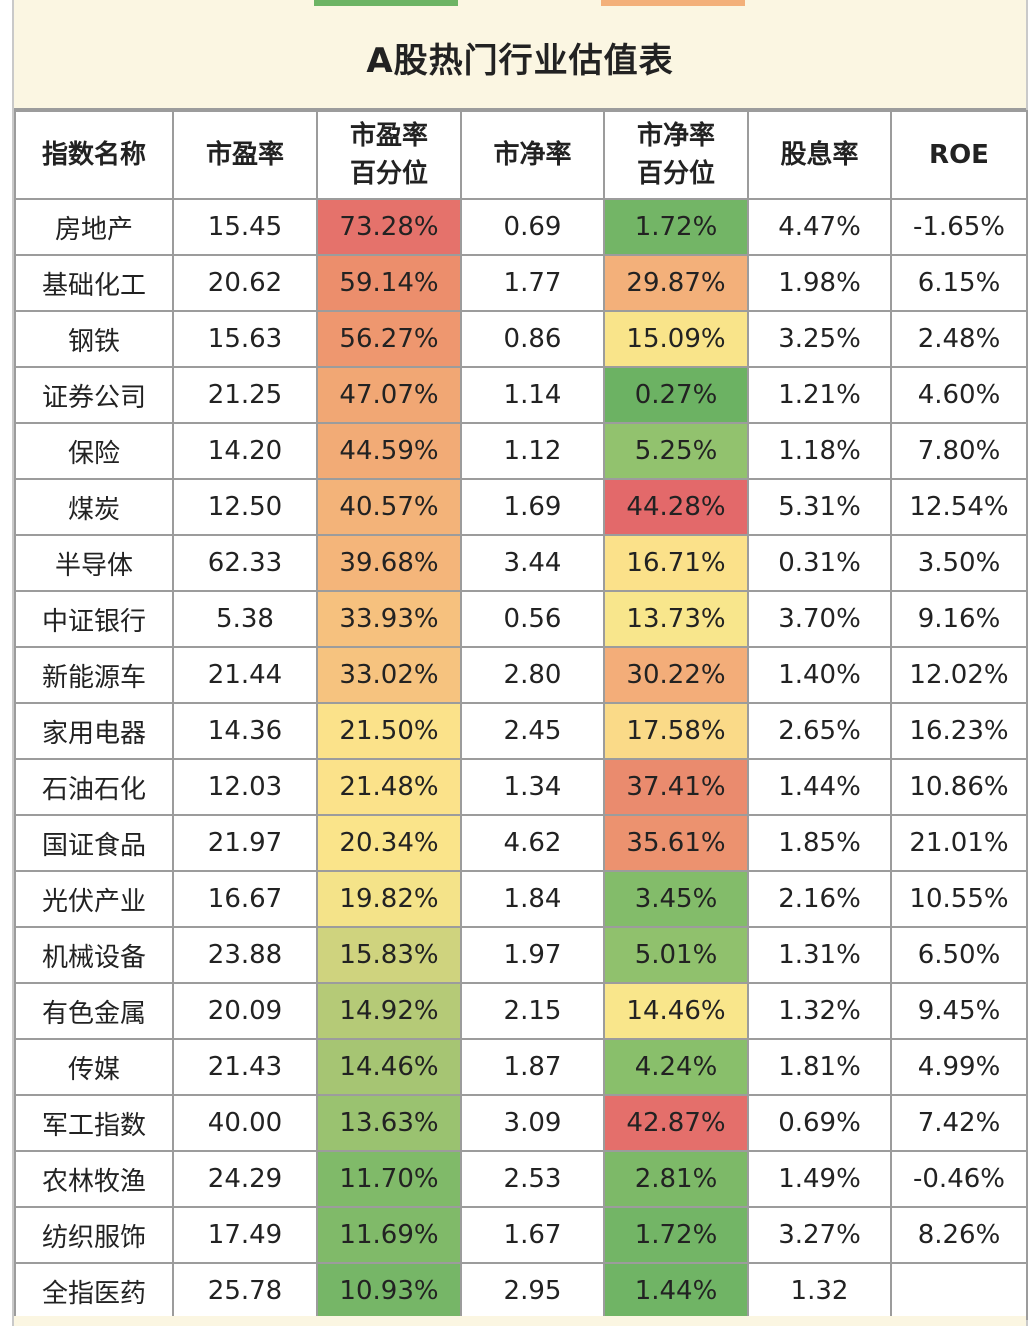 The height and width of the screenshot is (1326, 1036). I want to click on cell-pb-percentile: 44.28%, so click(676, 507).